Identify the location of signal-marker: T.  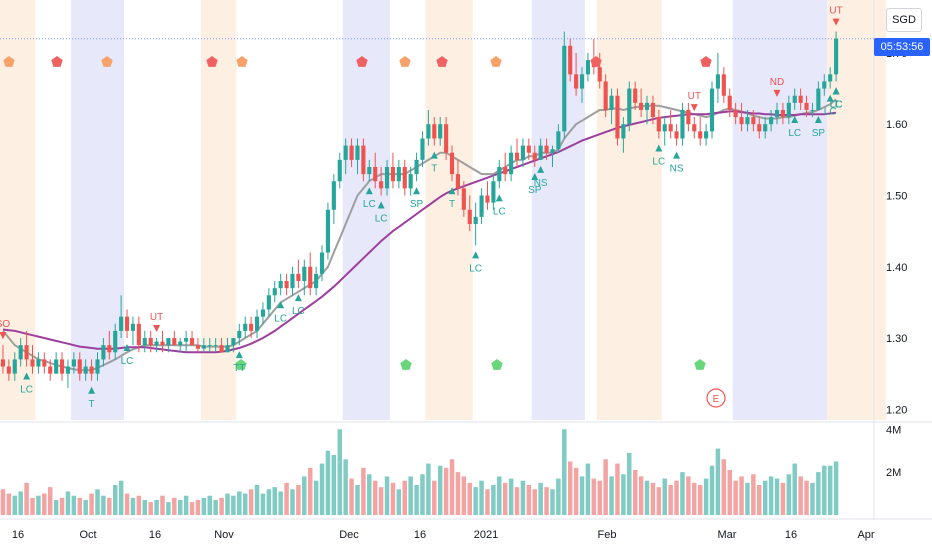
(92, 398).